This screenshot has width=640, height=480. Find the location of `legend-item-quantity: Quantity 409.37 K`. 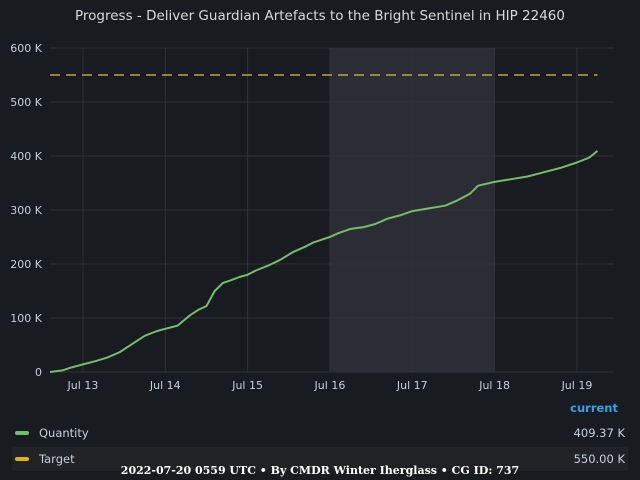

legend-item-quantity: Quantity 409.37 K is located at coordinates (320, 433).